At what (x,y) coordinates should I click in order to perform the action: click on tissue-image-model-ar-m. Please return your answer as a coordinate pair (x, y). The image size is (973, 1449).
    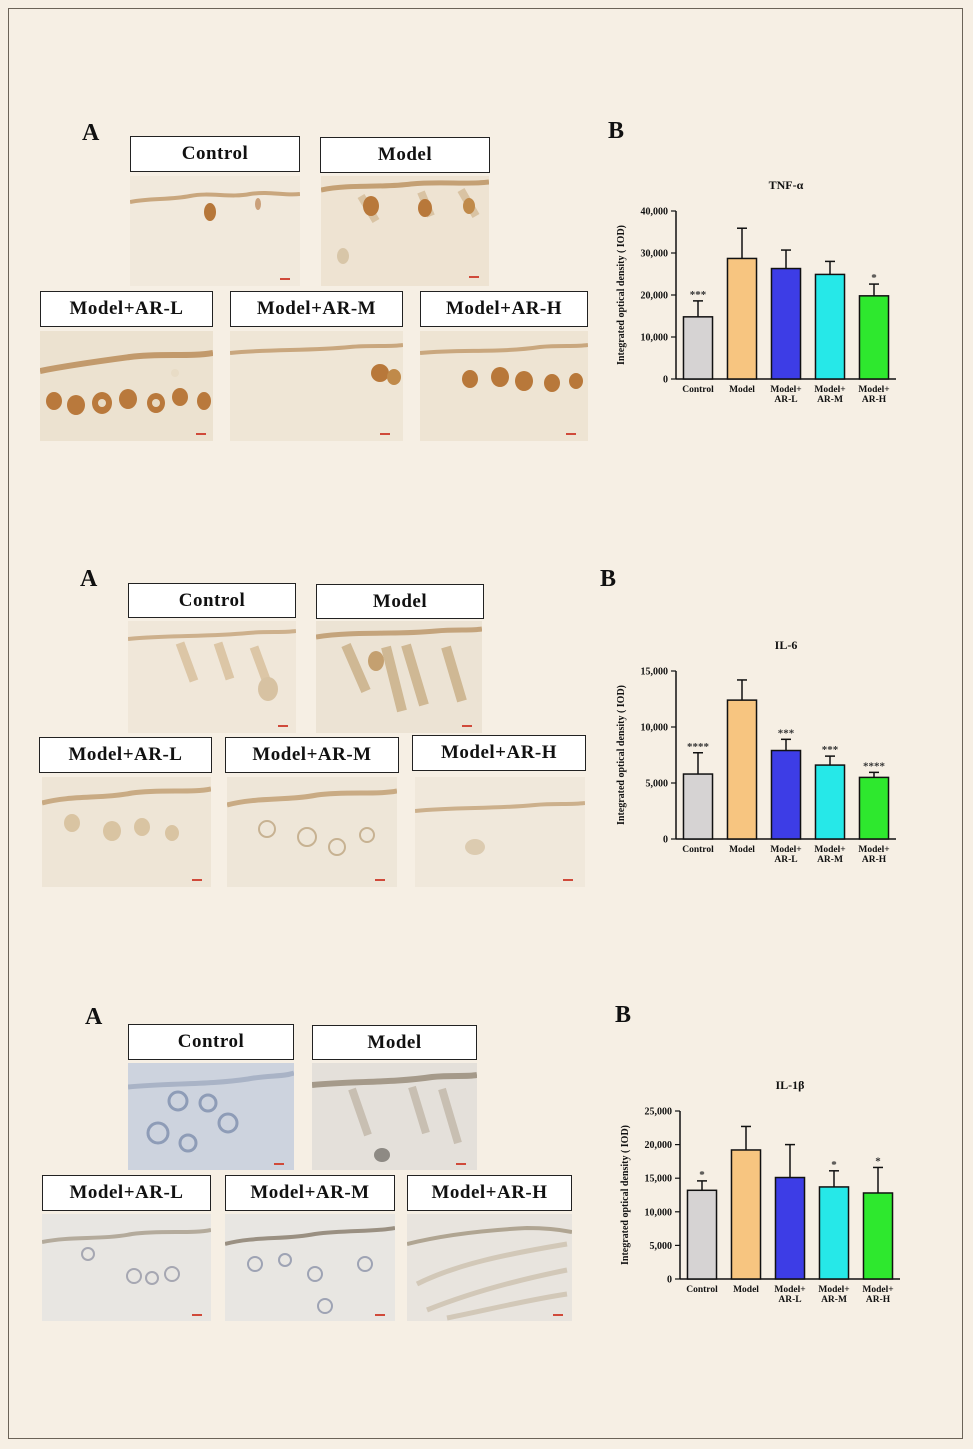
    Looking at the image, I should click on (310, 1267).